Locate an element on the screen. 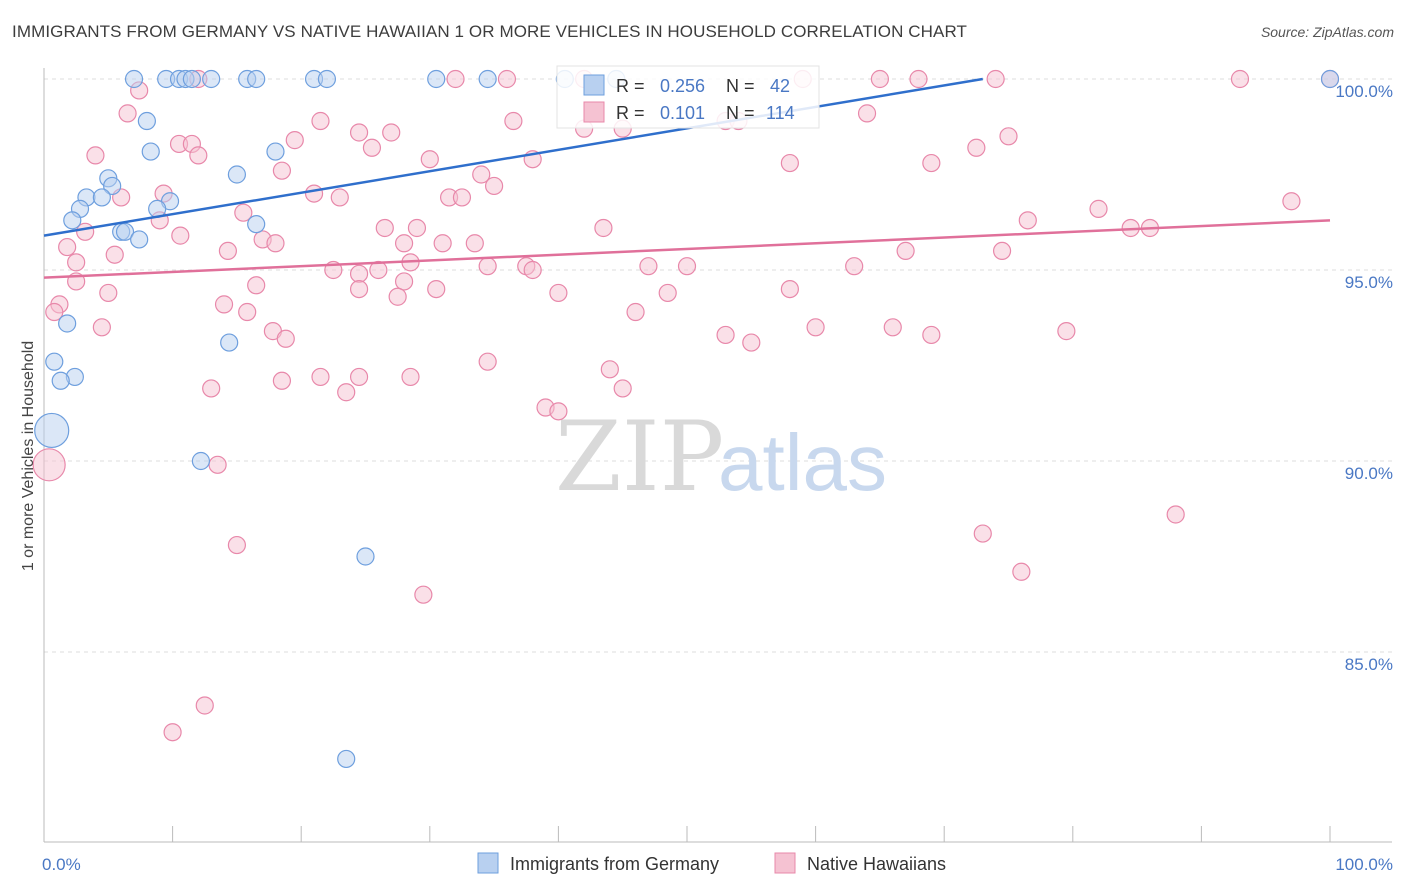  stats-r-hawaiians: 0.101 is located at coordinates (682, 113).